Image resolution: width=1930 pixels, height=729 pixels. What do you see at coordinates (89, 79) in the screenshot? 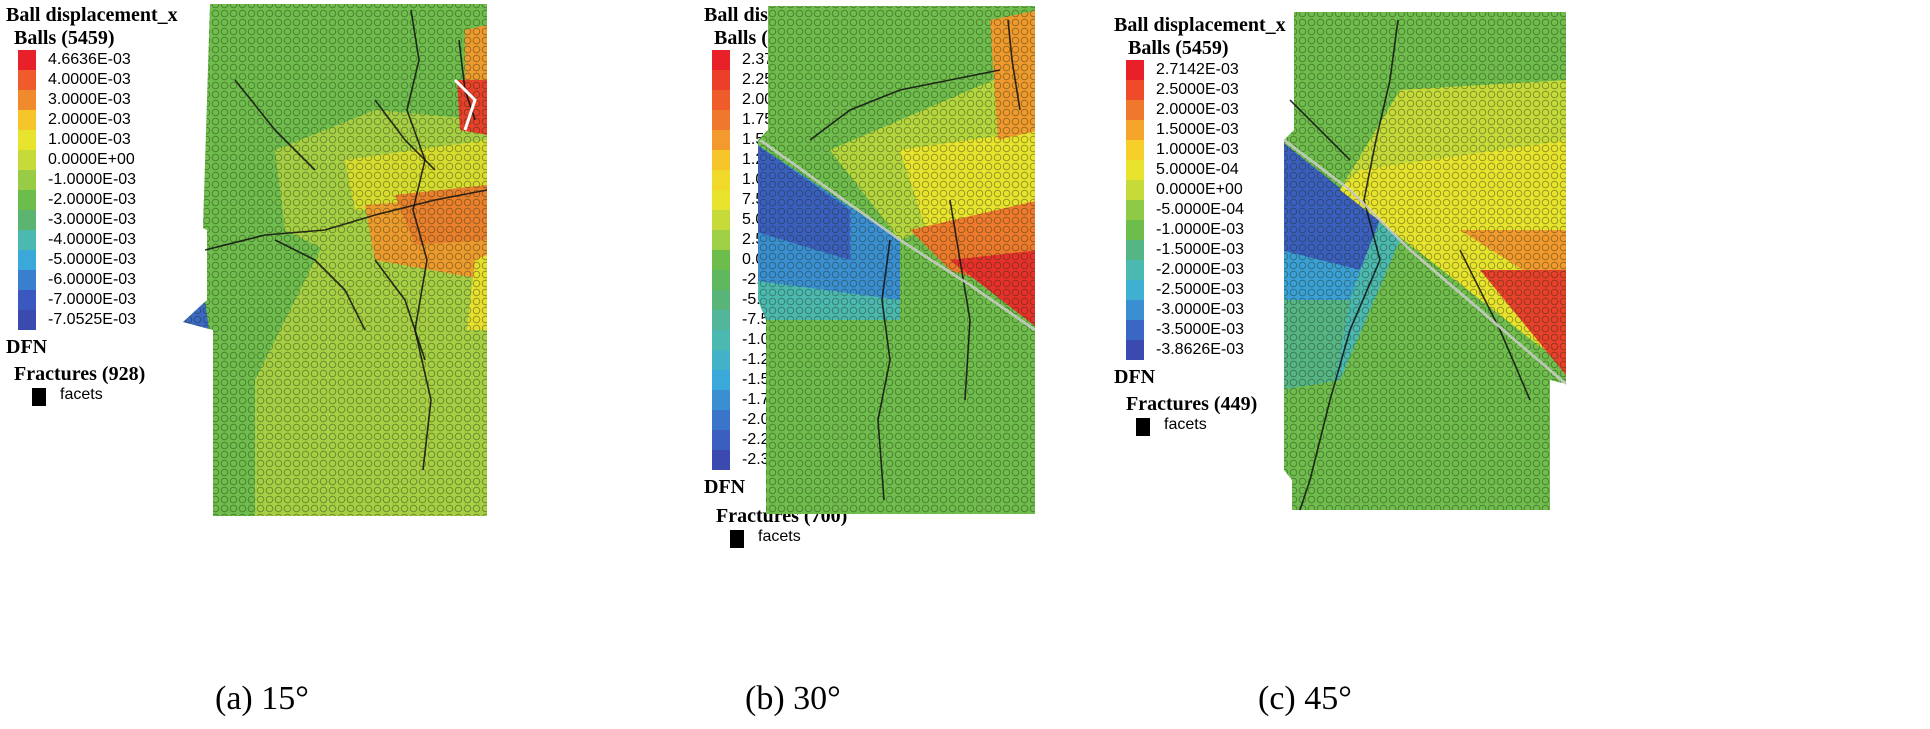
I see `legend-value: 4.0000E-03` at bounding box center [89, 79].